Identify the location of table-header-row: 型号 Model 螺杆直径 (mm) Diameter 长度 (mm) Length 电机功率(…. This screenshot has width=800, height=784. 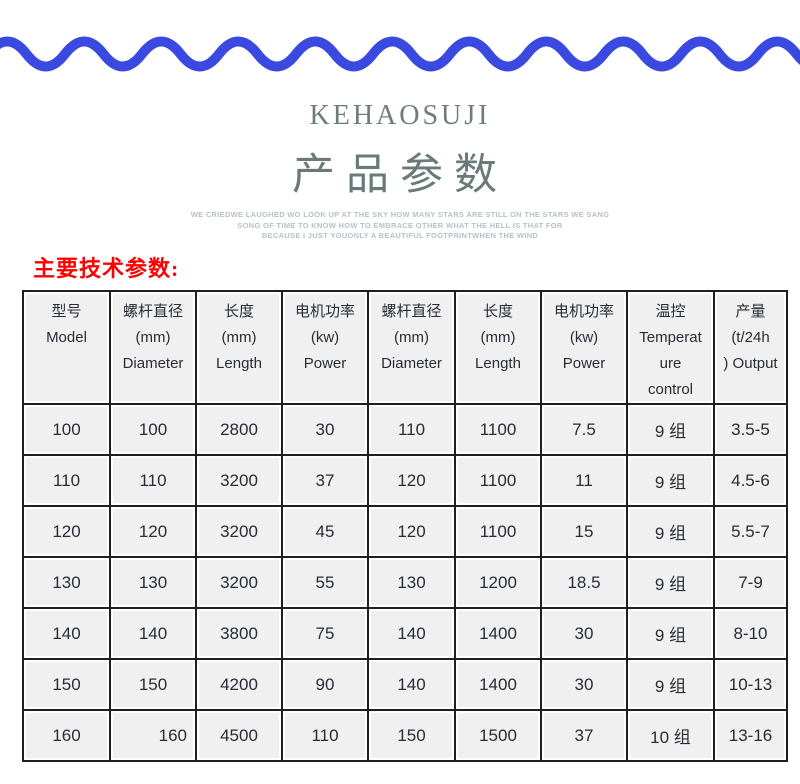
(405, 347).